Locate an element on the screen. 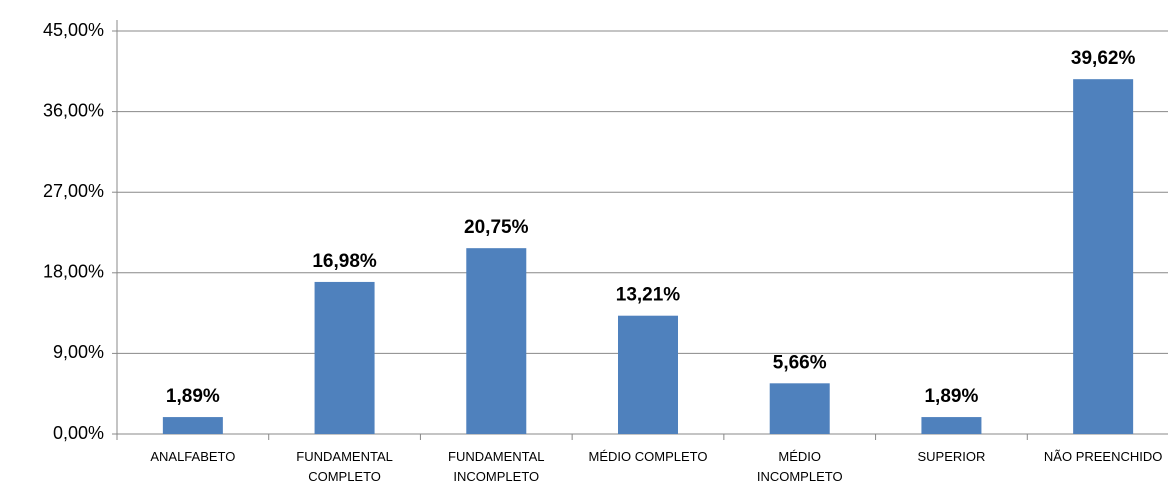  value-label: 39,62% is located at coordinates (1103, 58).